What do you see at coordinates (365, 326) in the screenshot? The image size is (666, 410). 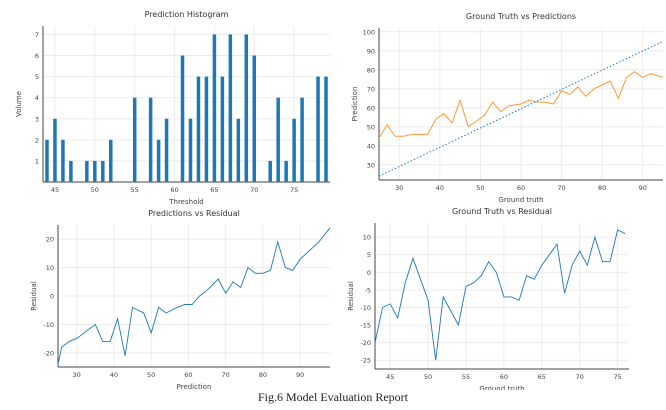 I see `y-tick-label: -15` at bounding box center [365, 326].